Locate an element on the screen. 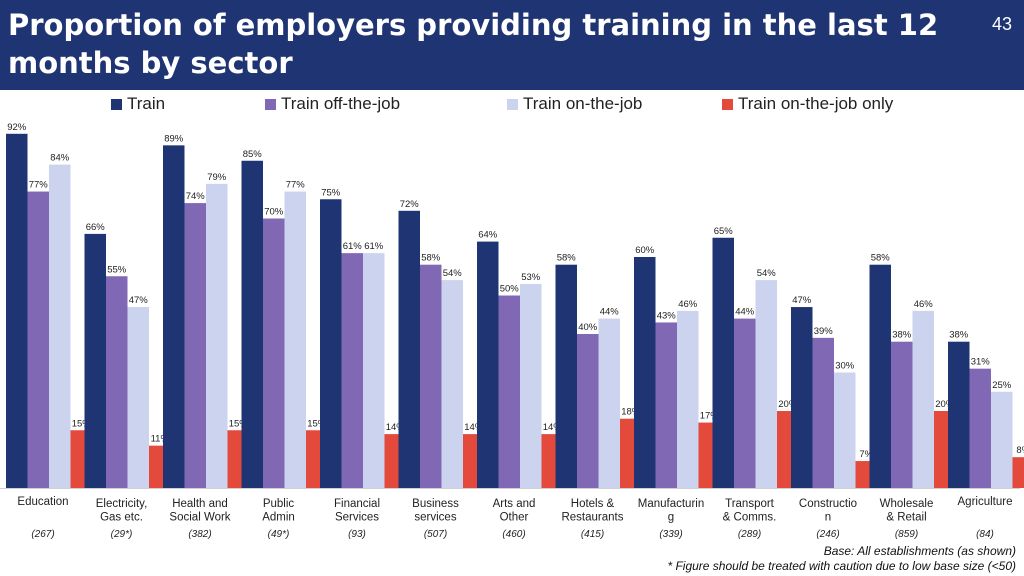 The height and width of the screenshot is (576, 1024). legend-swatch-train-on-the-job is located at coordinates (512, 104).